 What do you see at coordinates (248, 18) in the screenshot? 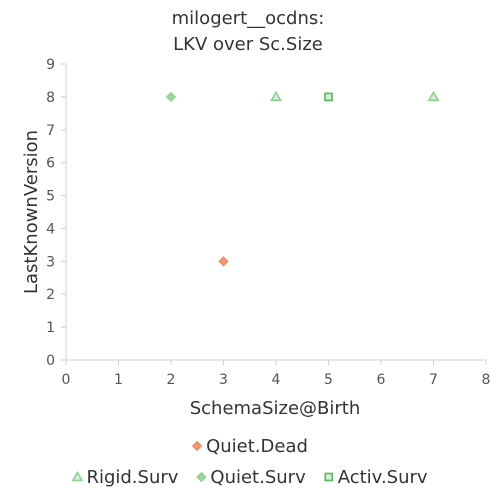
I see `chart-title-line-1: milogert__ocdns:` at bounding box center [248, 18].